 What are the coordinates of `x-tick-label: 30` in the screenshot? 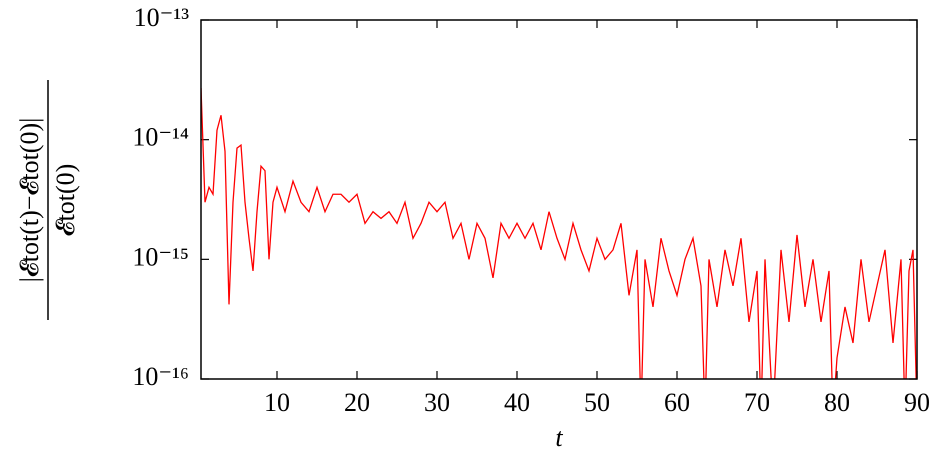 It's located at (437, 402).